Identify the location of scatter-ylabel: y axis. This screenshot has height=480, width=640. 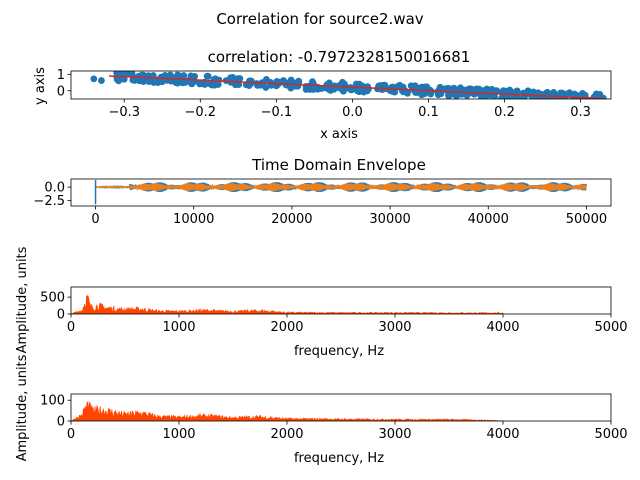
(40, 86).